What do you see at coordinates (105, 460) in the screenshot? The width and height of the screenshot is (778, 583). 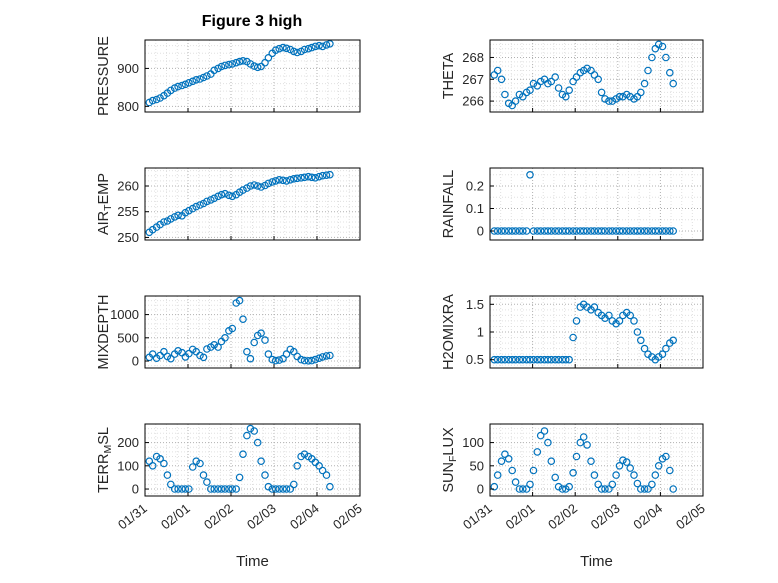 I see `y-axis-label-terr_msl: TERRMSL` at bounding box center [105, 460].